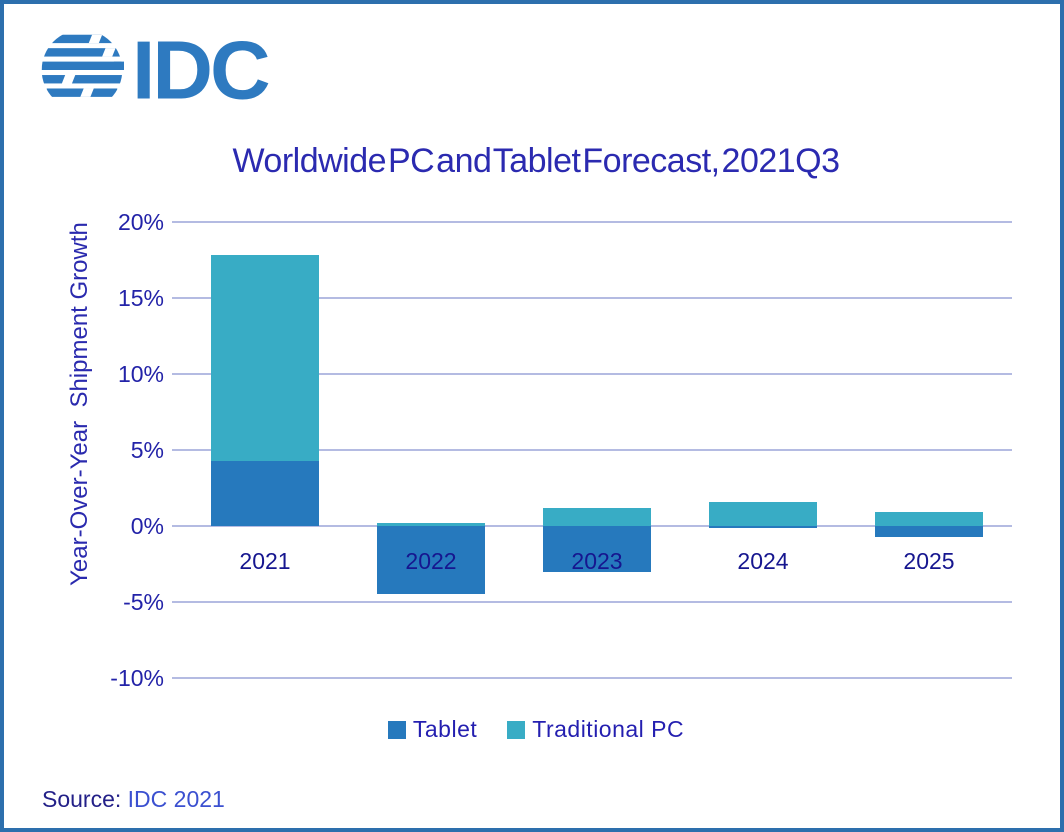 This screenshot has height=832, width=1064. What do you see at coordinates (265, 493) in the screenshot?
I see `bar-segment-tablet-2021` at bounding box center [265, 493].